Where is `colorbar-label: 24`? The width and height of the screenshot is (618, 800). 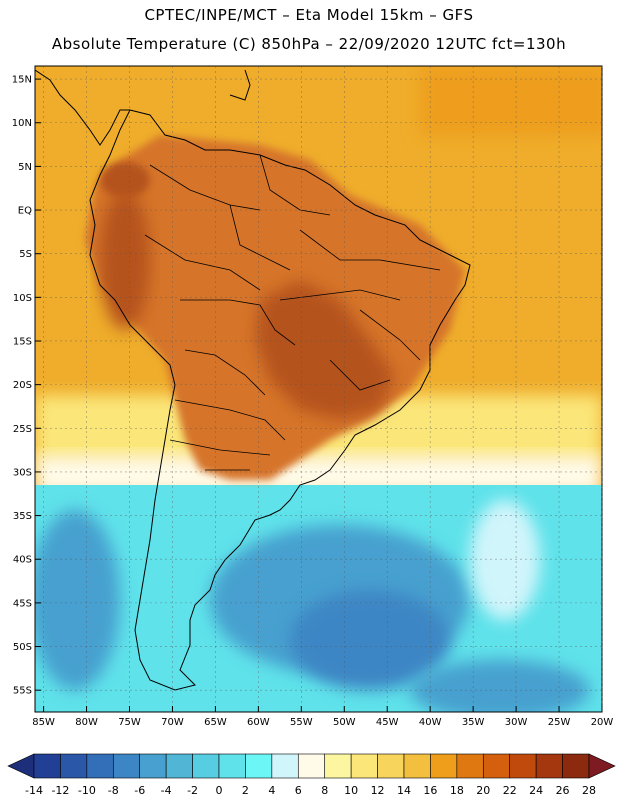 colorbar-label: 24 is located at coordinates (536, 790).